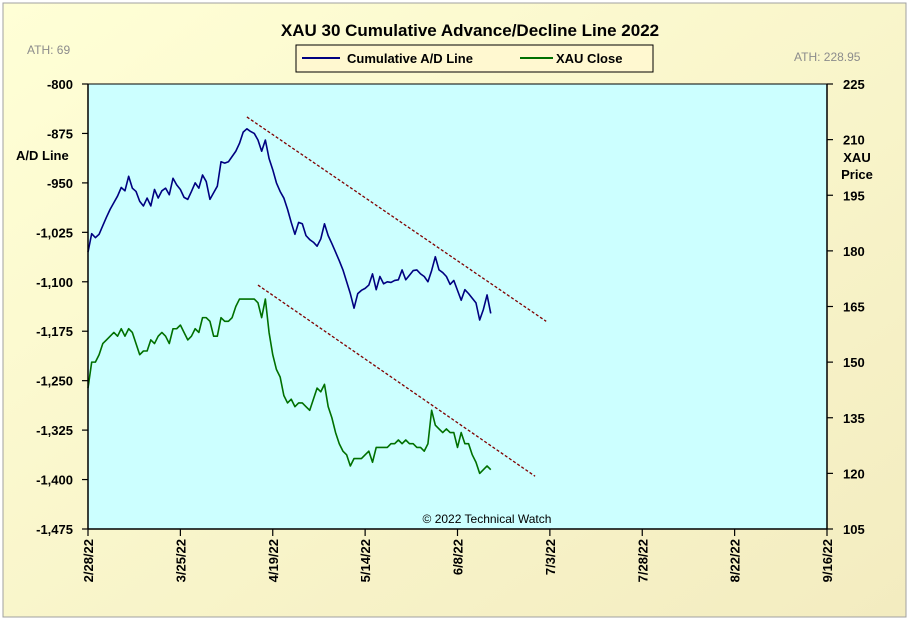  Describe the element at coordinates (827, 57) in the screenshot. I see `ath-right-label: ATH: 228.95` at that location.